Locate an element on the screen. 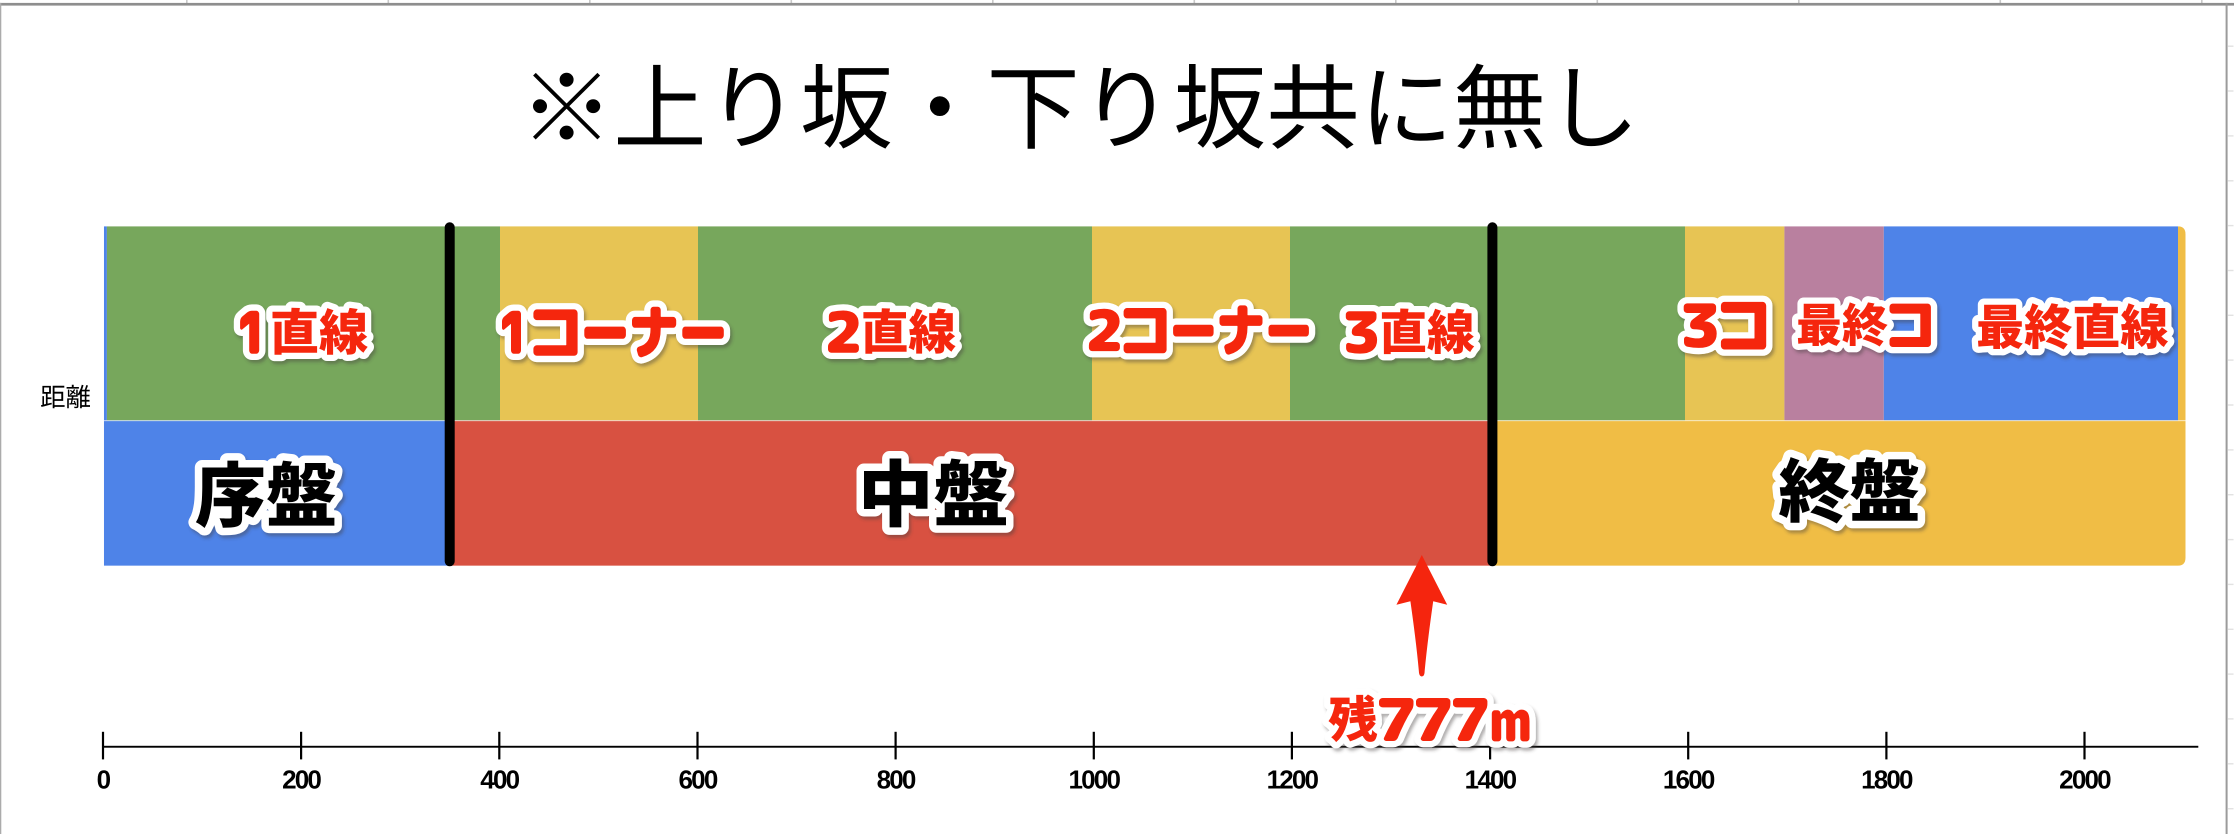 This screenshot has height=834, width=2234. svg-text: 200 is located at coordinates (301, 780).